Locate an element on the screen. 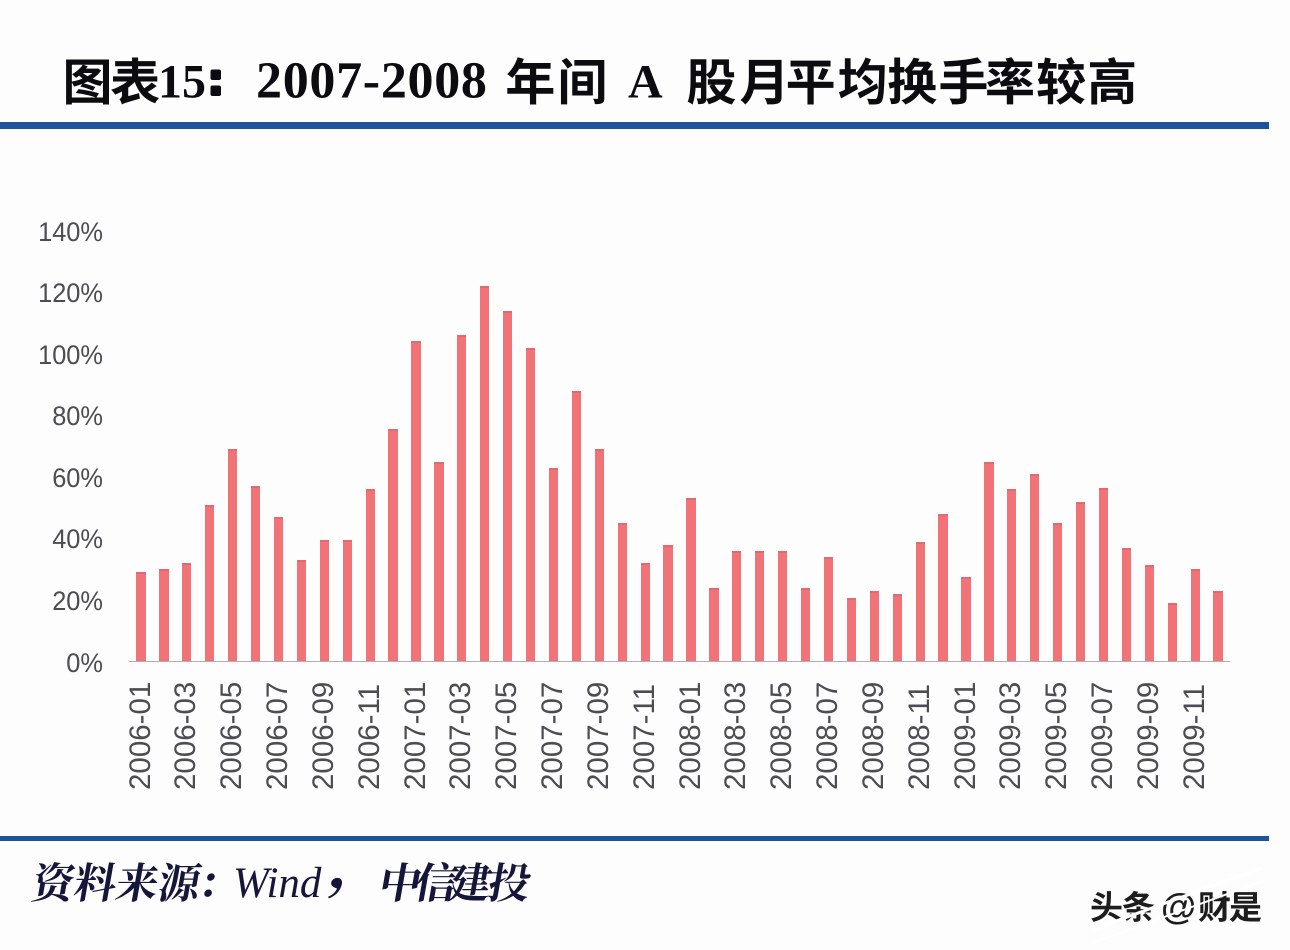  svg-text: A is located at coordinates (645, 82).